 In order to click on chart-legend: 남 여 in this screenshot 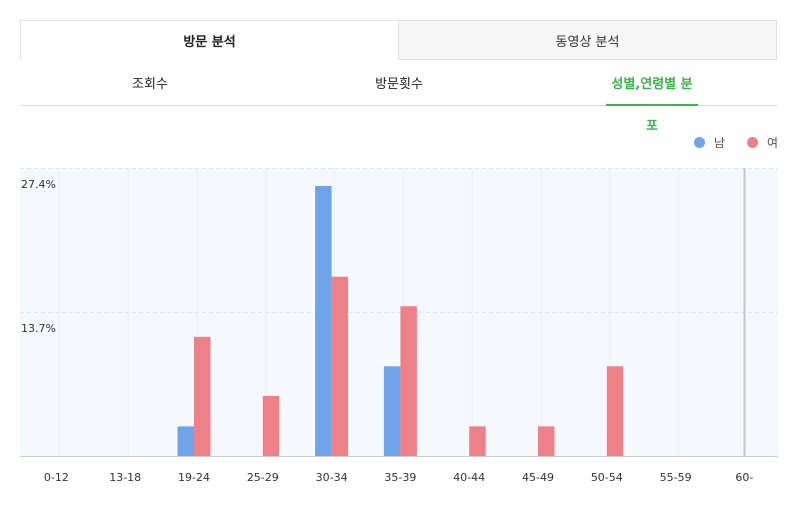, I will do `click(725, 142)`.